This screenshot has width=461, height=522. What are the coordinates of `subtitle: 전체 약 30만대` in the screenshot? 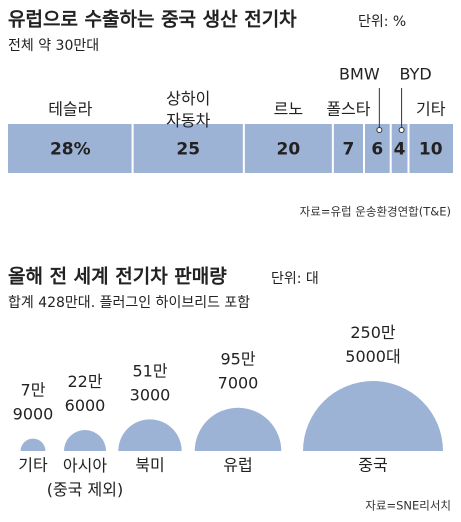 It's located at (53, 46).